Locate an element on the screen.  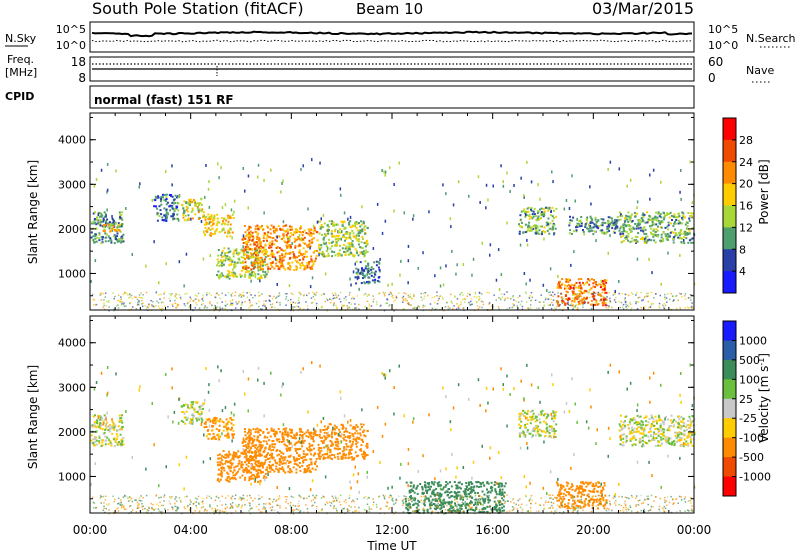
noise-right-tick-bottom: 10^0 is located at coordinates (723, 45).